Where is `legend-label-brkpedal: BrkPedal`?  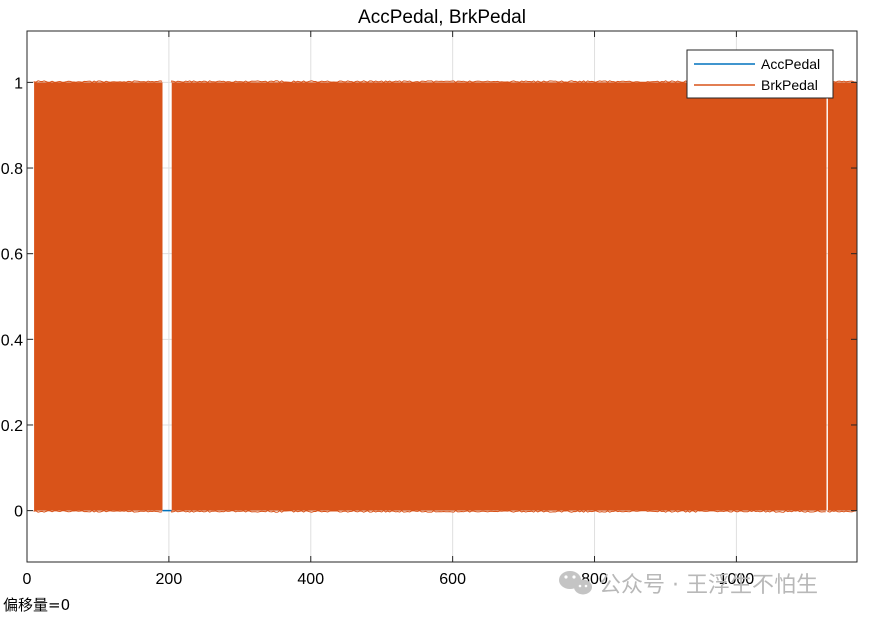
legend-label-brkpedal: BrkPedal is located at coordinates (789, 85).